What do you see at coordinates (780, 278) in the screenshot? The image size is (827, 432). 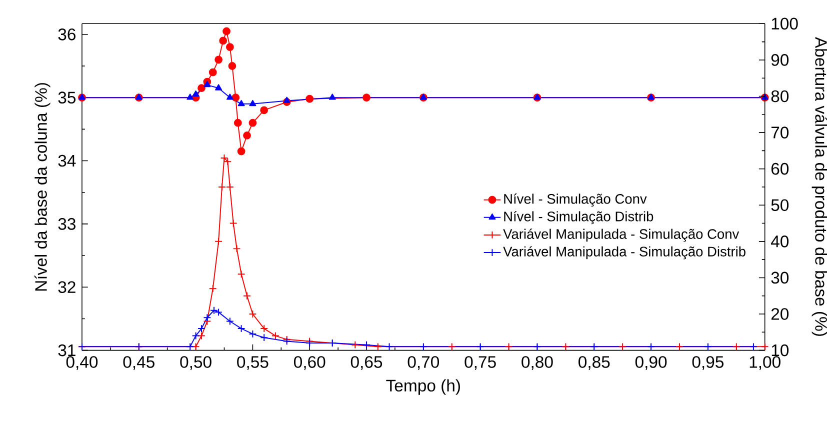 I see `y2-tick-label: 30` at bounding box center [780, 278].